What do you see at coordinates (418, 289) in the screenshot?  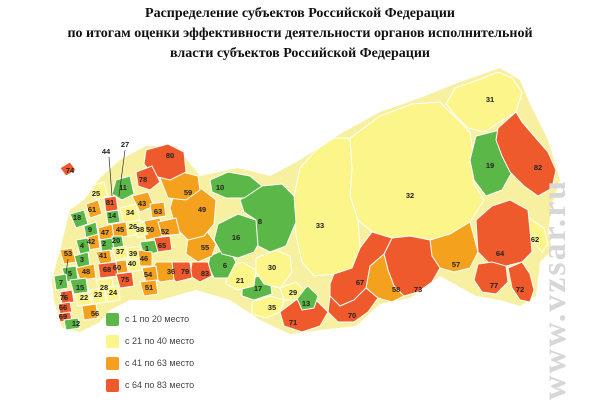 I see `region-label-73: 73` at bounding box center [418, 289].